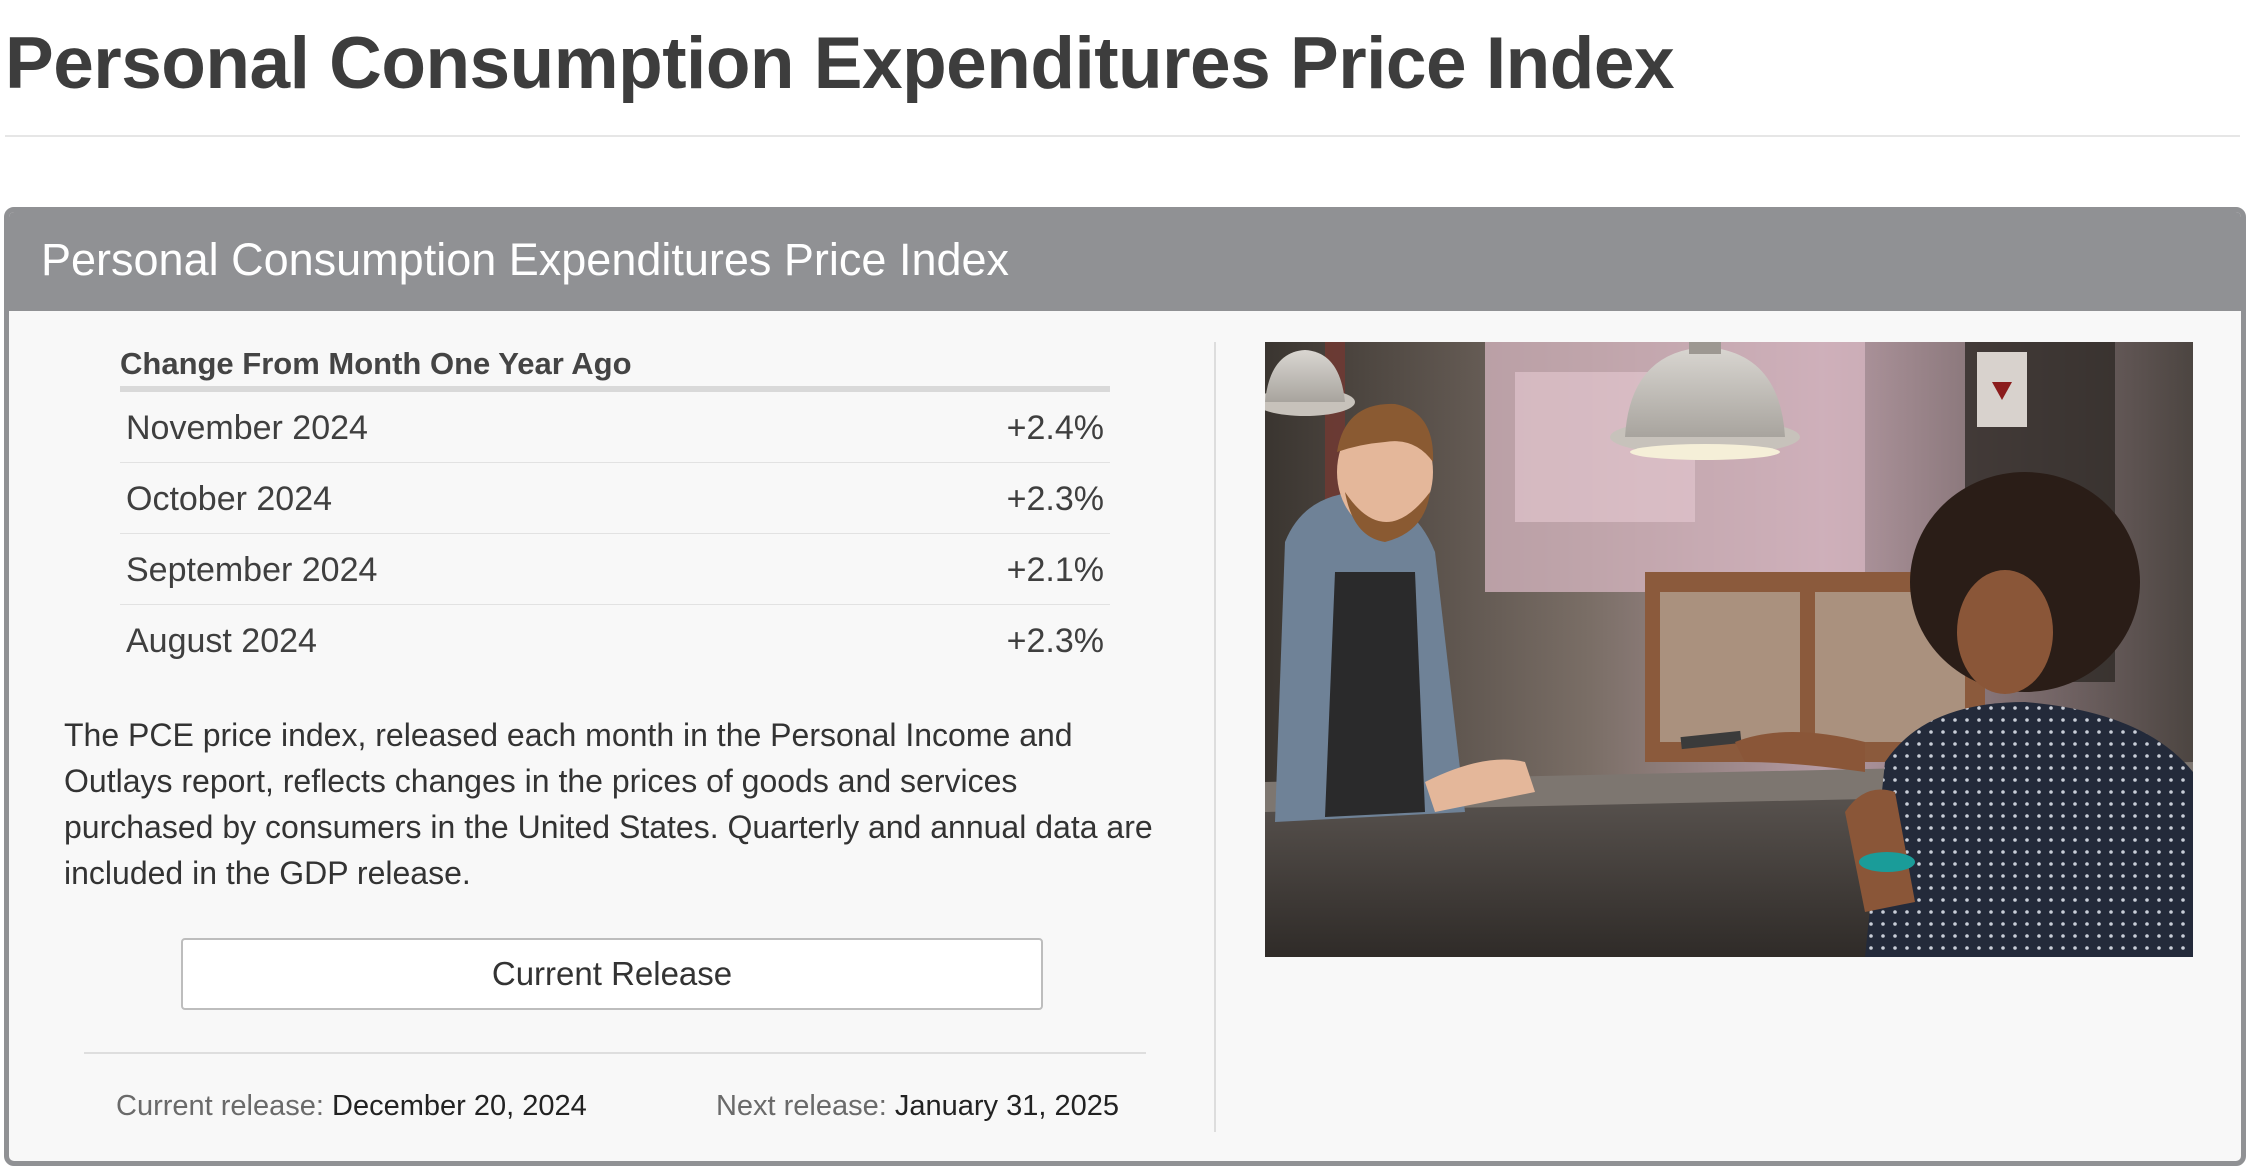 The image size is (2250, 1172). What do you see at coordinates (615, 569) in the screenshot?
I see `table-row: September 2024 +2.1%` at bounding box center [615, 569].